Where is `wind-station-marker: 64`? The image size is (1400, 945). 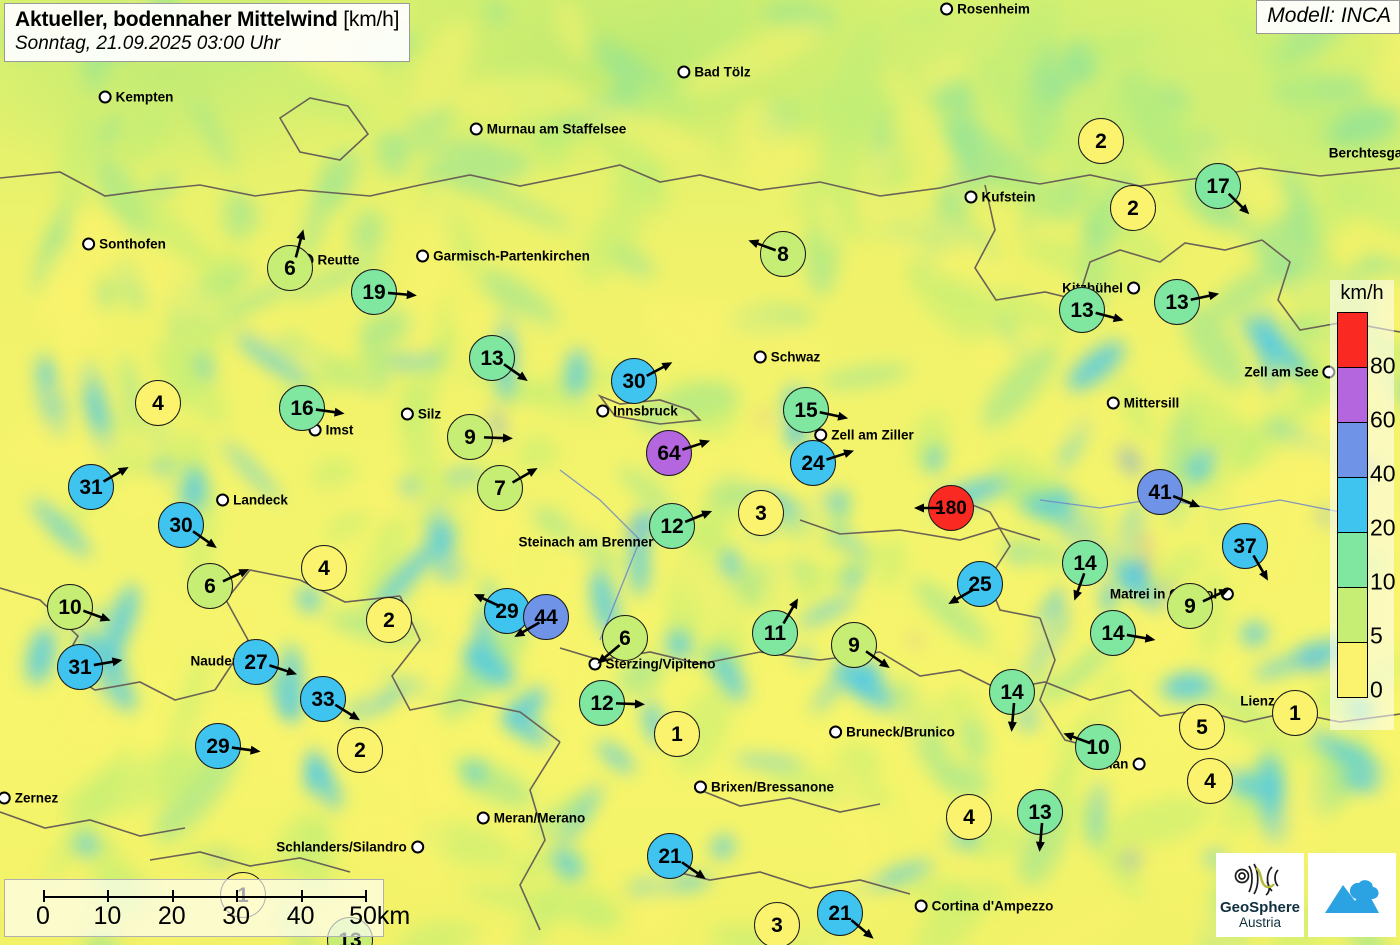
wind-station-marker: 64 is located at coordinates (678, 453).